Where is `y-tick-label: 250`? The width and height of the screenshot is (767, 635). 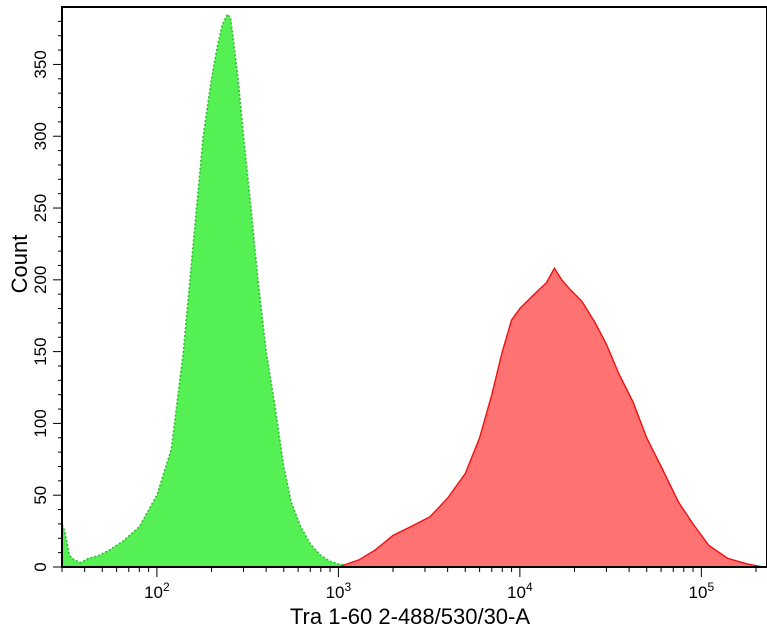
y-tick-label: 250 is located at coordinates (40, 208).